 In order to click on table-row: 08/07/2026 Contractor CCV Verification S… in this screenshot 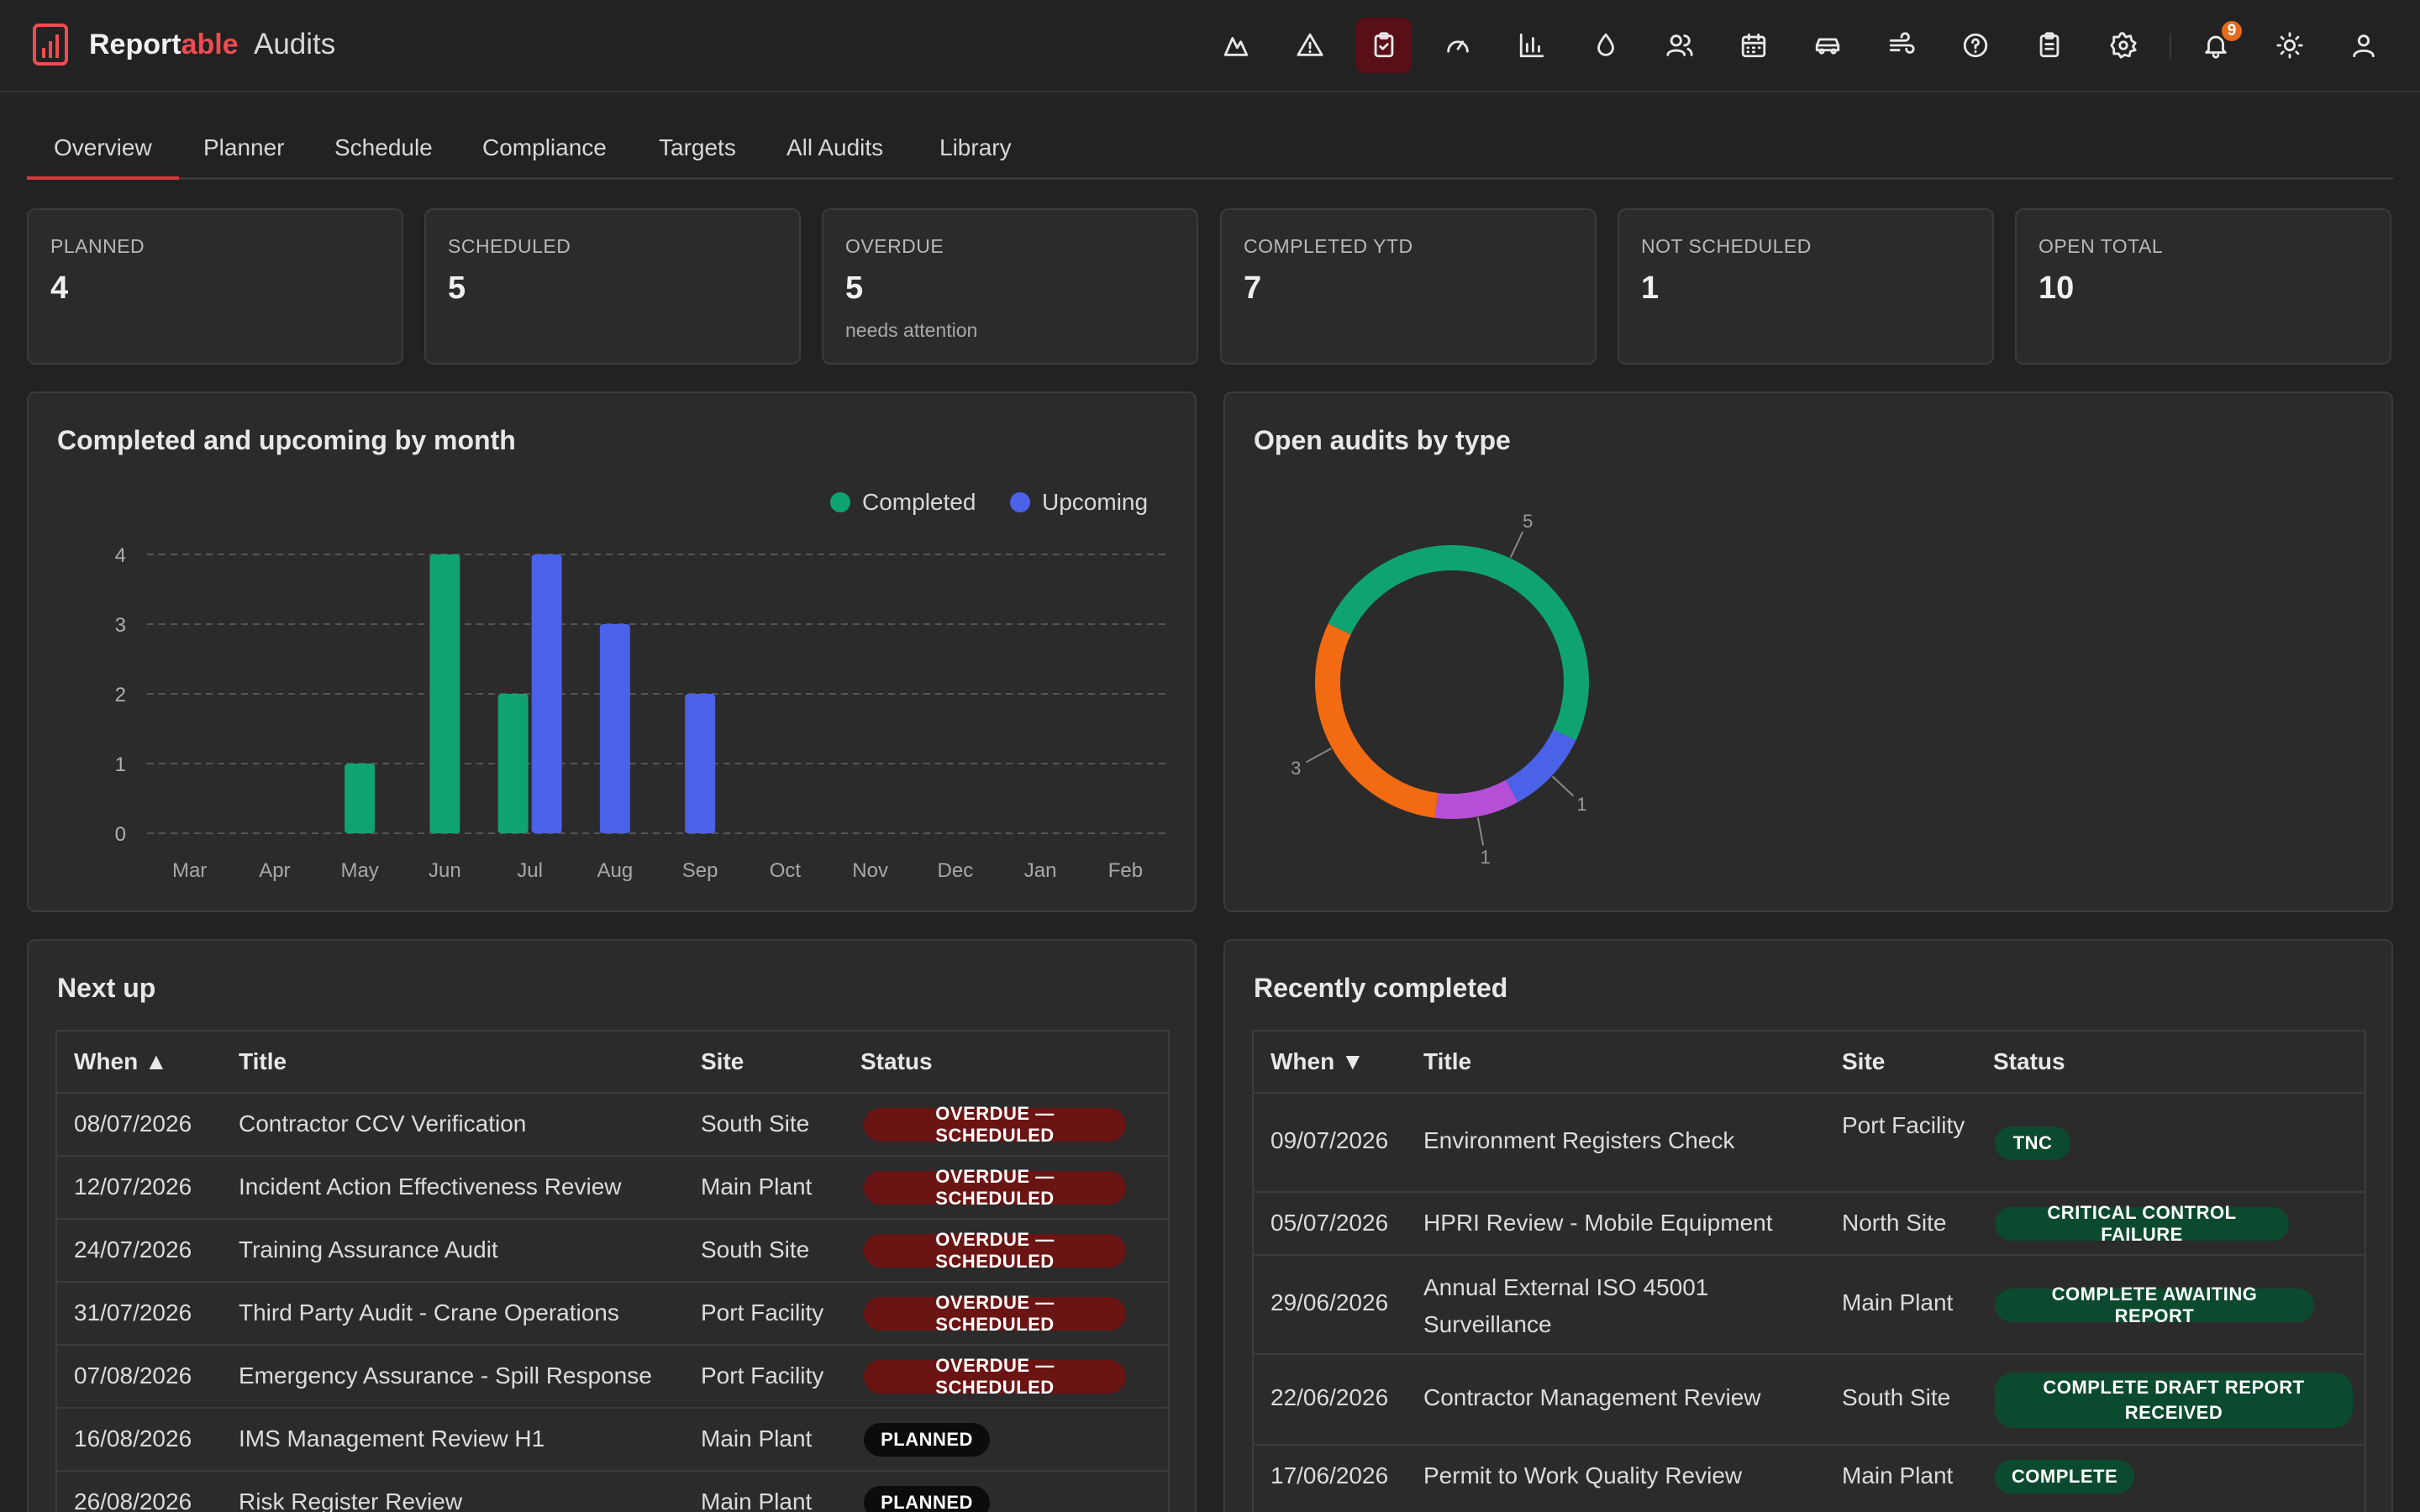, I will do `click(613, 1123)`.